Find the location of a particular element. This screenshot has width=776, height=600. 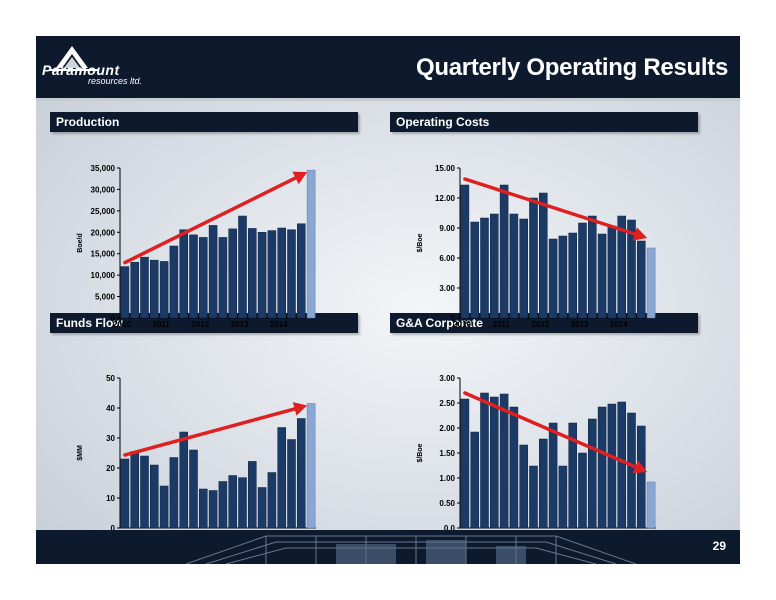

x-tick-label: 2014 is located at coordinates (619, 324).